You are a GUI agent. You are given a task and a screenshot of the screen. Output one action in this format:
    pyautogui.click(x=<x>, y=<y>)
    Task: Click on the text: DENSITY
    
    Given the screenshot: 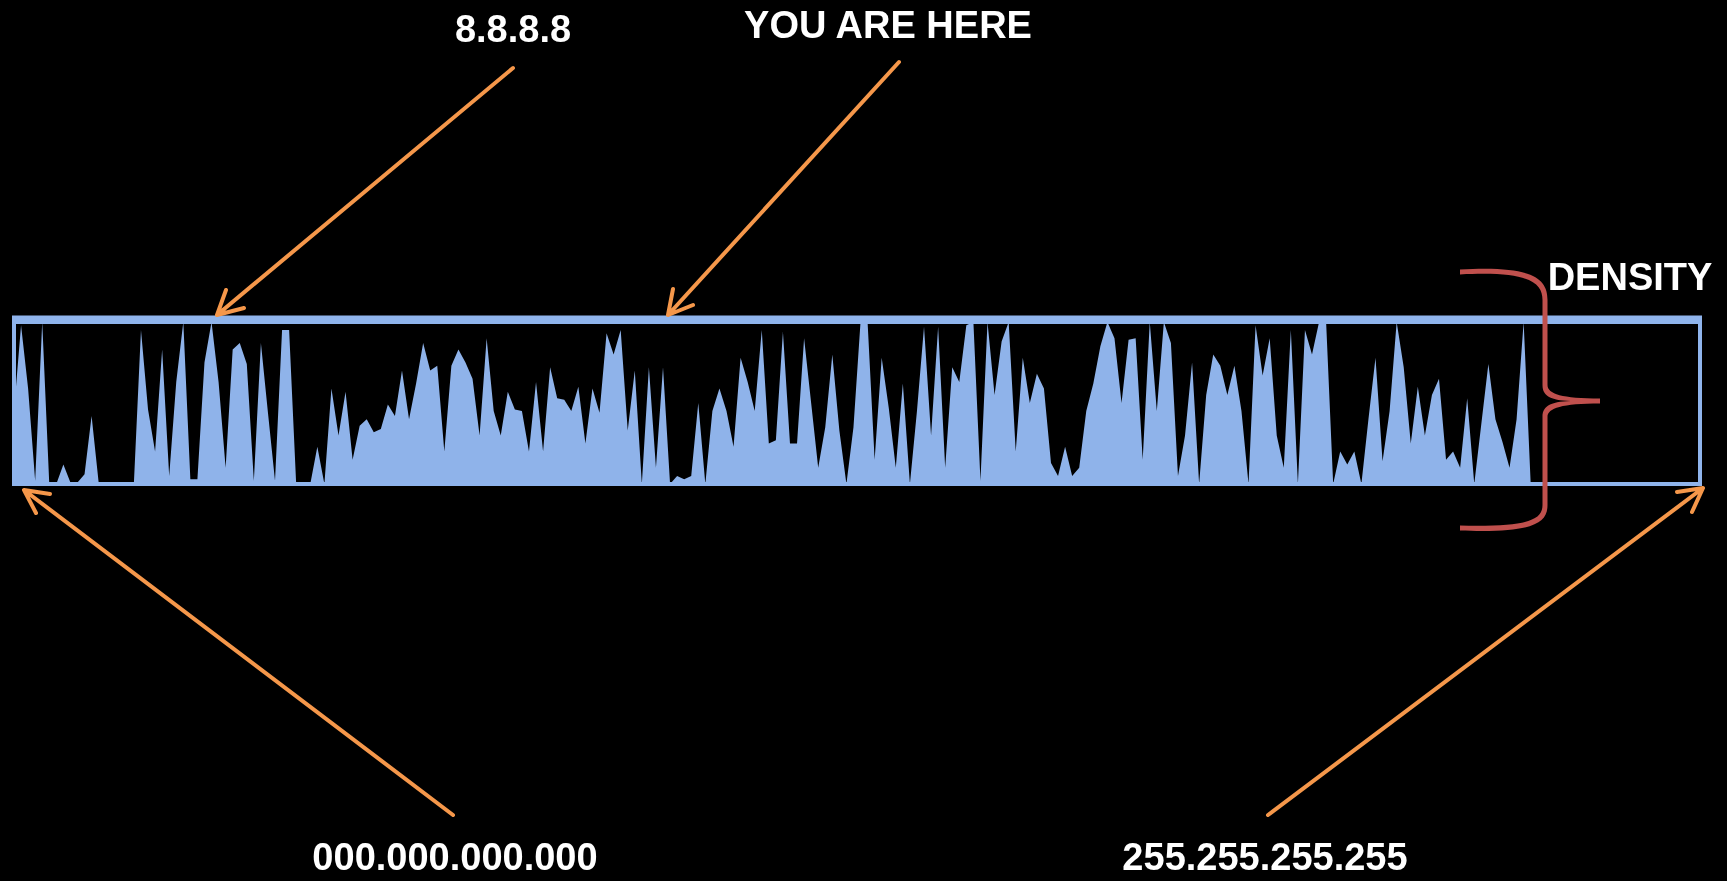 What is the action you would take?
    pyautogui.click(x=1630, y=277)
    